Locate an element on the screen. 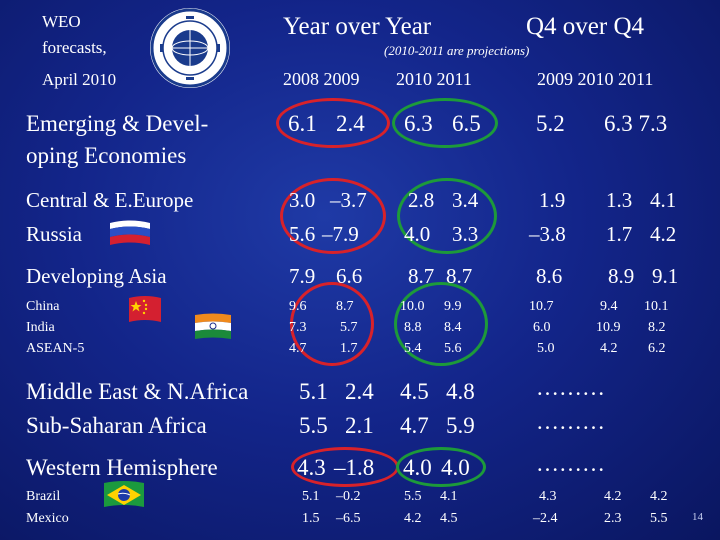 The image size is (720, 540). ssa-2010: 4.7 is located at coordinates (414, 425).